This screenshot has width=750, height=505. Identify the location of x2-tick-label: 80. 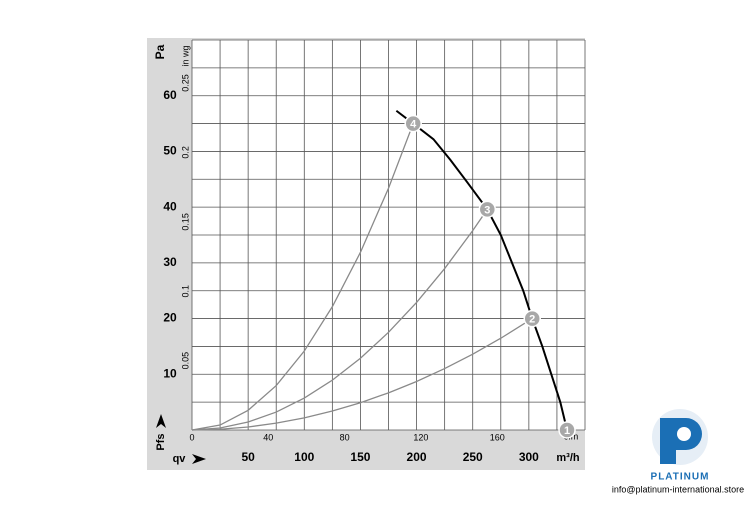
(345, 437).